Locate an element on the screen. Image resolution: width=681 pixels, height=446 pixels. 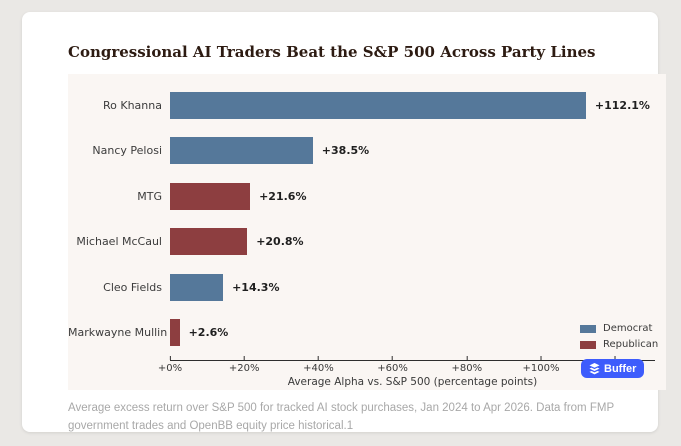
x-axis-tick: +100% is located at coordinates (541, 365).